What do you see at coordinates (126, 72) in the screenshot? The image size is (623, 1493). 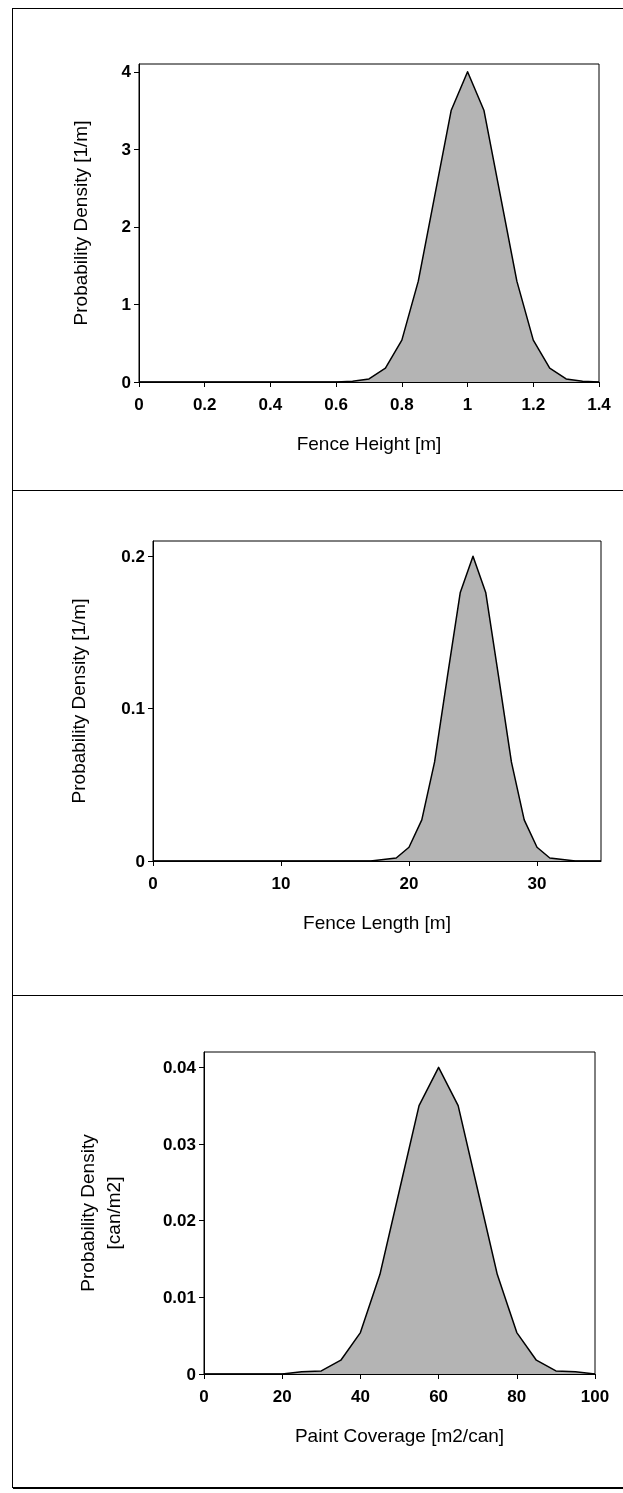 I see `y-tick-label: 4` at bounding box center [126, 72].